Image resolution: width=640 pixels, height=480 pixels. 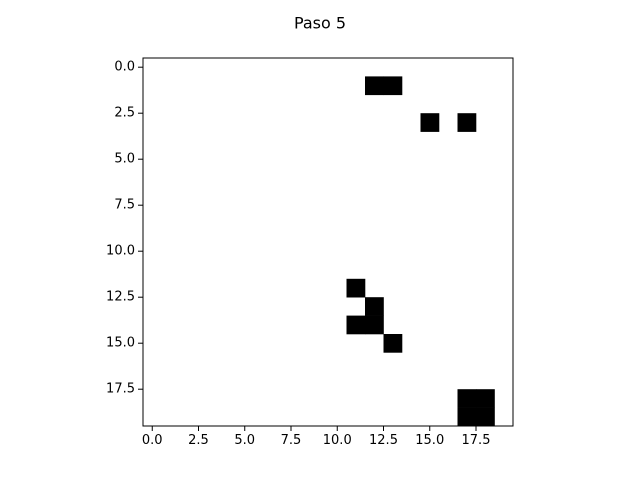 I want to click on y-tick-label: 17.5, so click(x=120, y=389).